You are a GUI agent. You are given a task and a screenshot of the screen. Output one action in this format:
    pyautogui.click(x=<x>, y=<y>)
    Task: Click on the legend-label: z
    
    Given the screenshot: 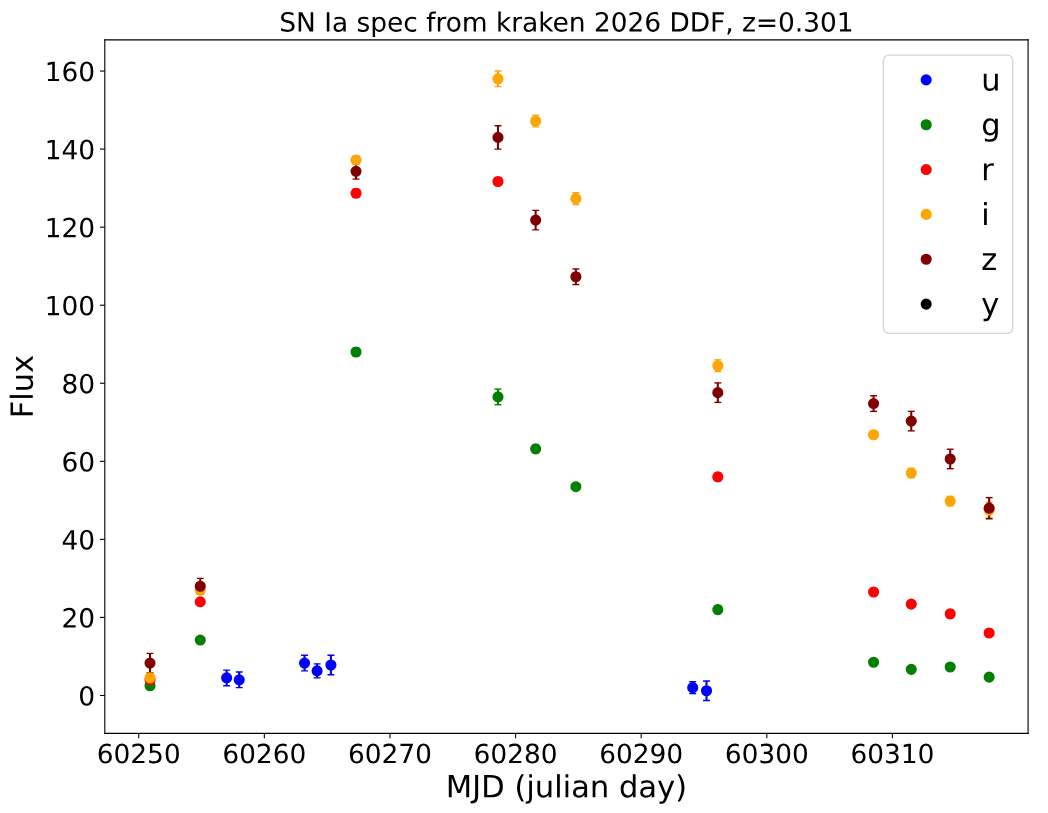 What is the action you would take?
    pyautogui.click(x=989, y=261)
    